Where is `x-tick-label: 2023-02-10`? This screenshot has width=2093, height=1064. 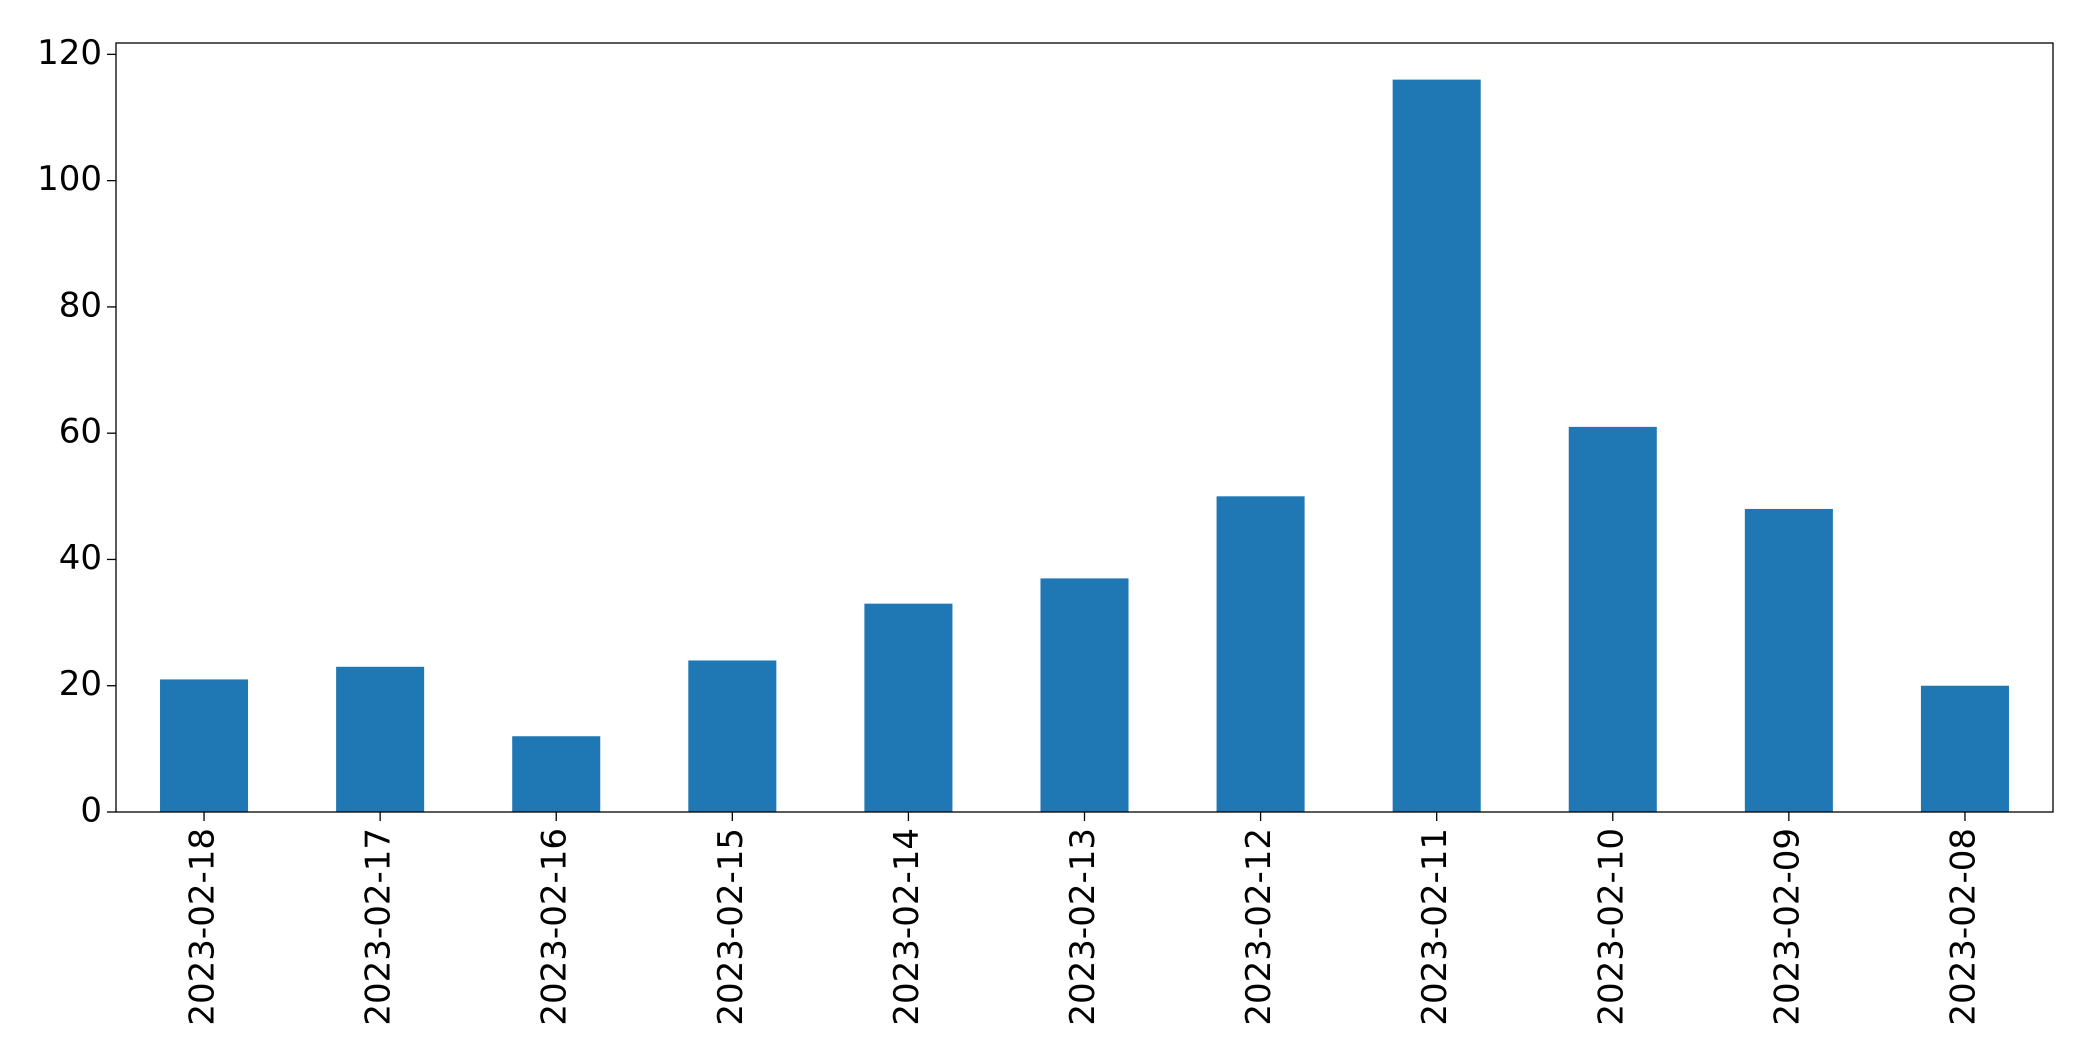 x-tick-label: 2023-02-10 is located at coordinates (1611, 927).